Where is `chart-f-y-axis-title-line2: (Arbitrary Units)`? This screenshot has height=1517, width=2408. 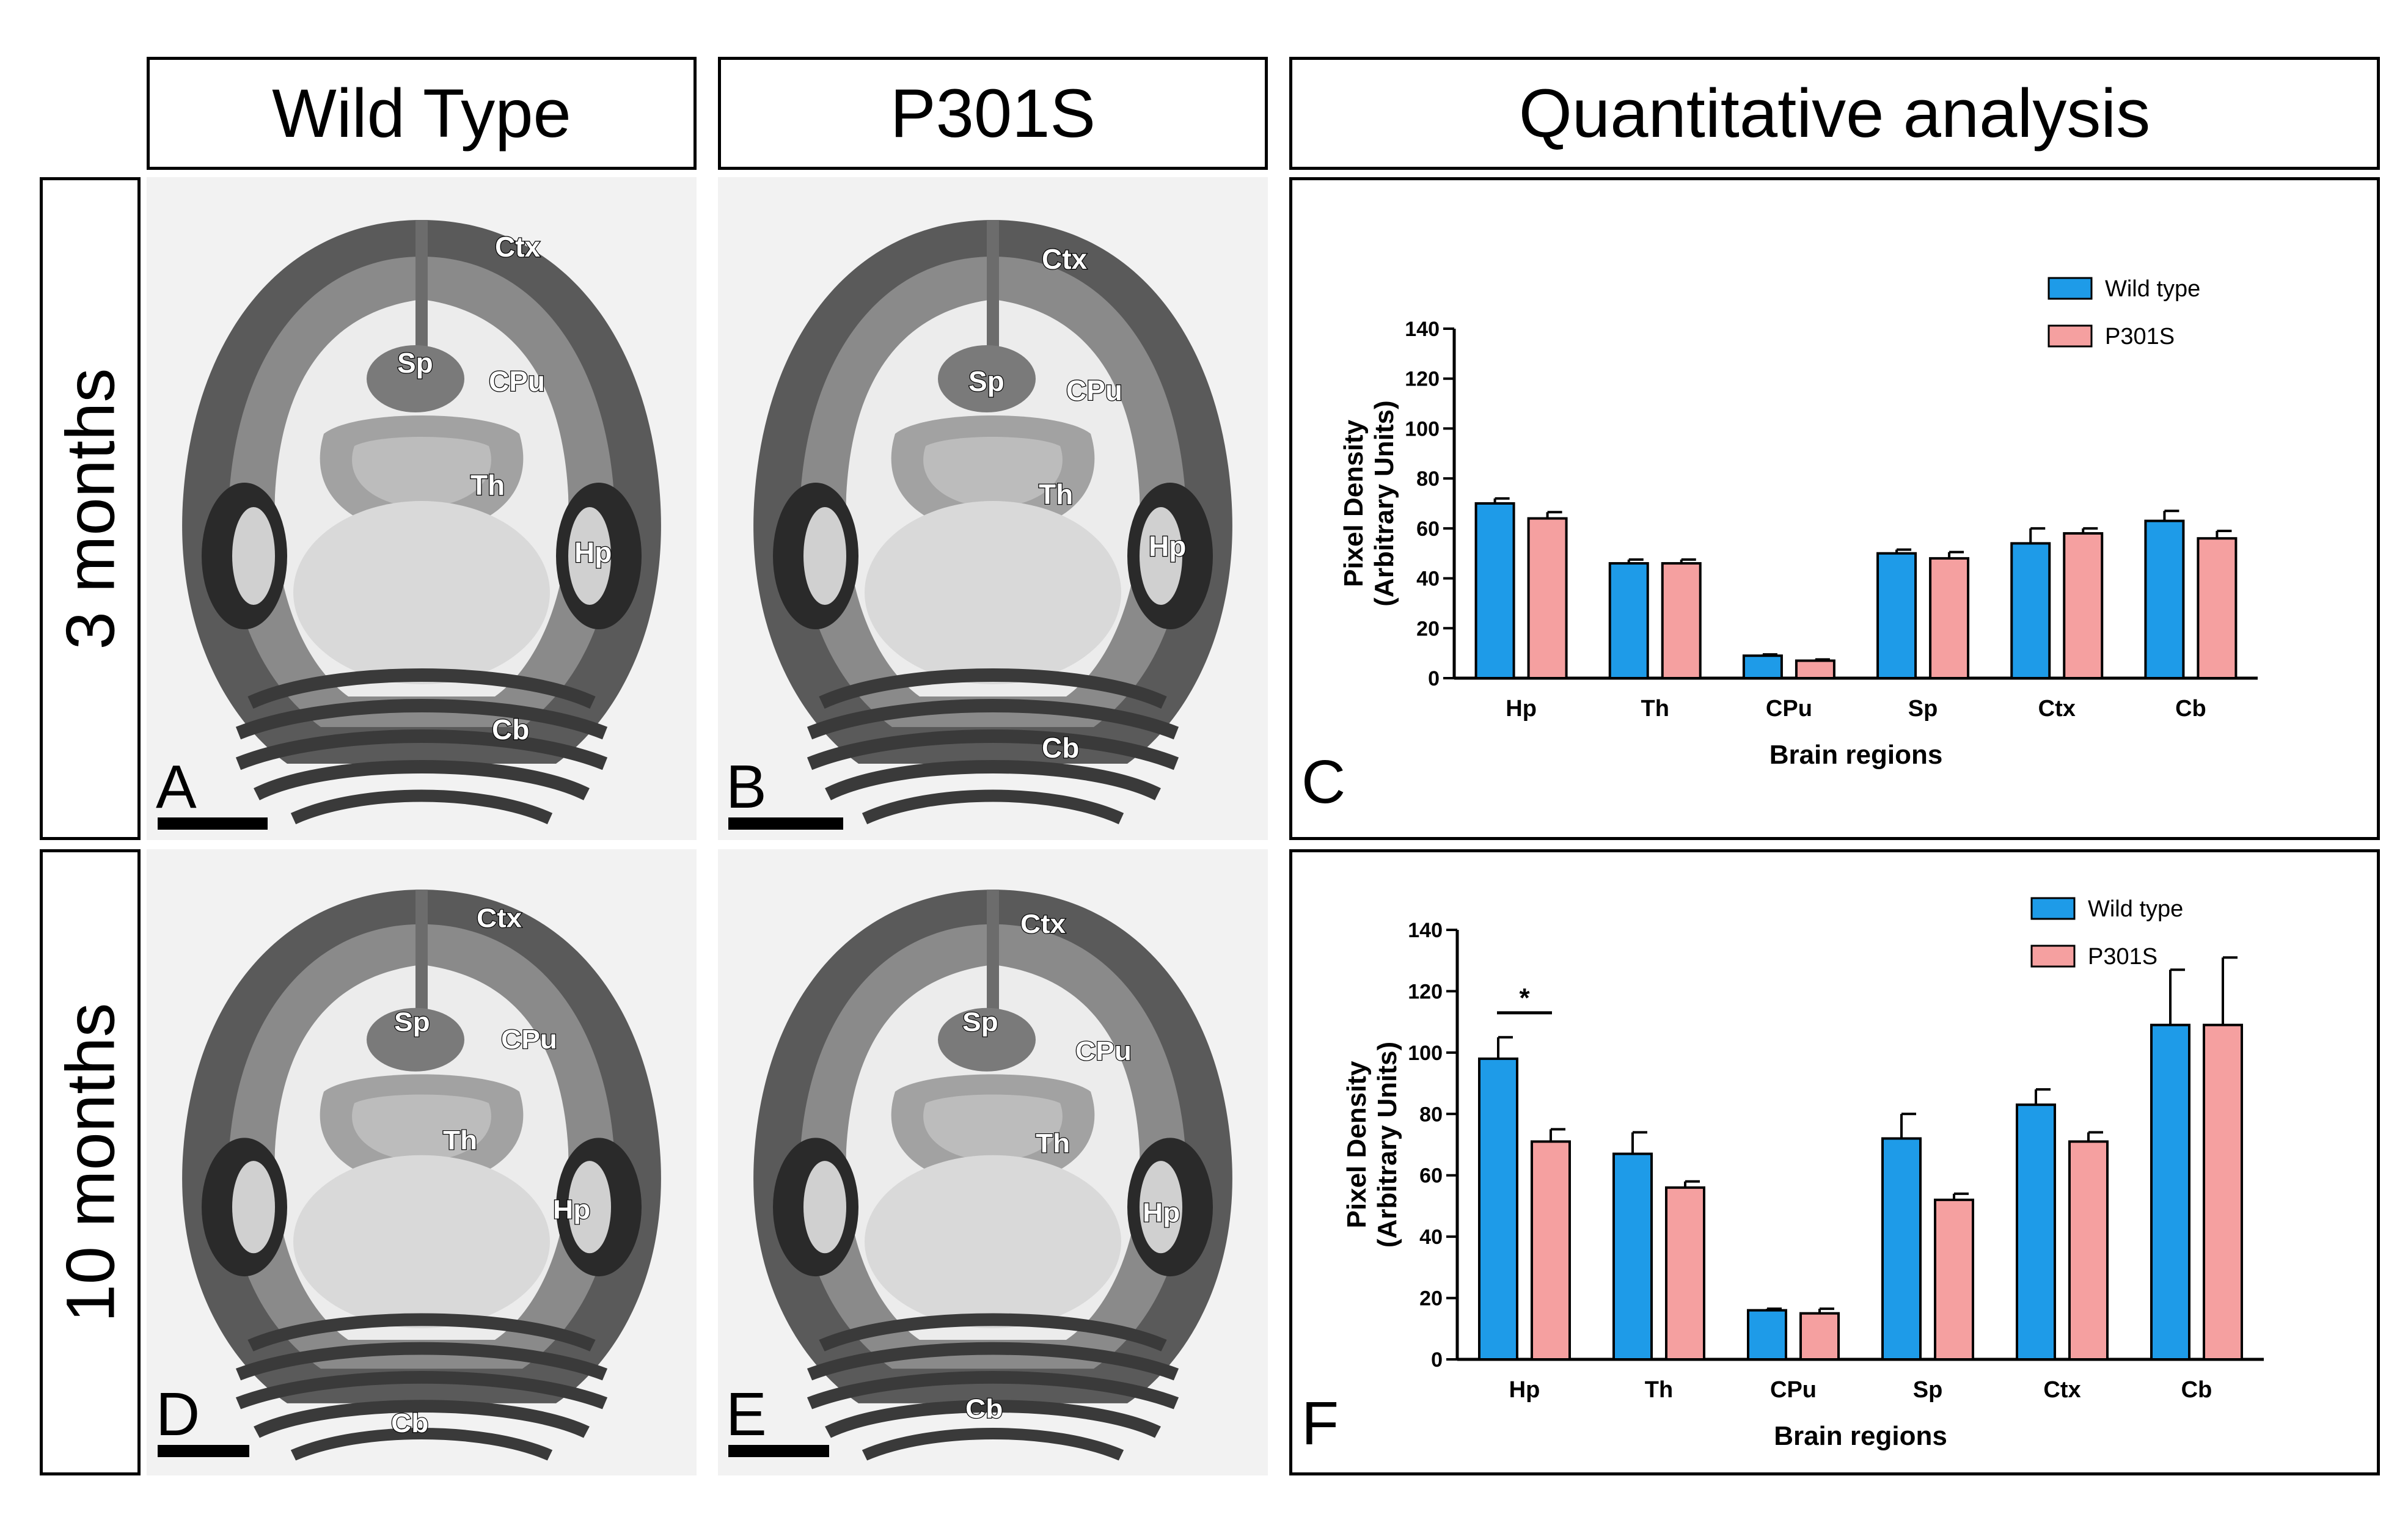
chart-f-y-axis-title-line2: (Arbitrary Units) is located at coordinates (1387, 1145).